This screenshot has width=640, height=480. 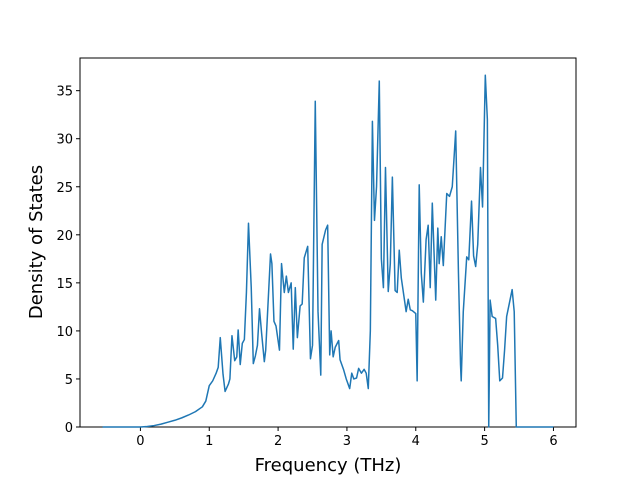 I want to click on x-tick-label: 0, so click(x=140, y=441).